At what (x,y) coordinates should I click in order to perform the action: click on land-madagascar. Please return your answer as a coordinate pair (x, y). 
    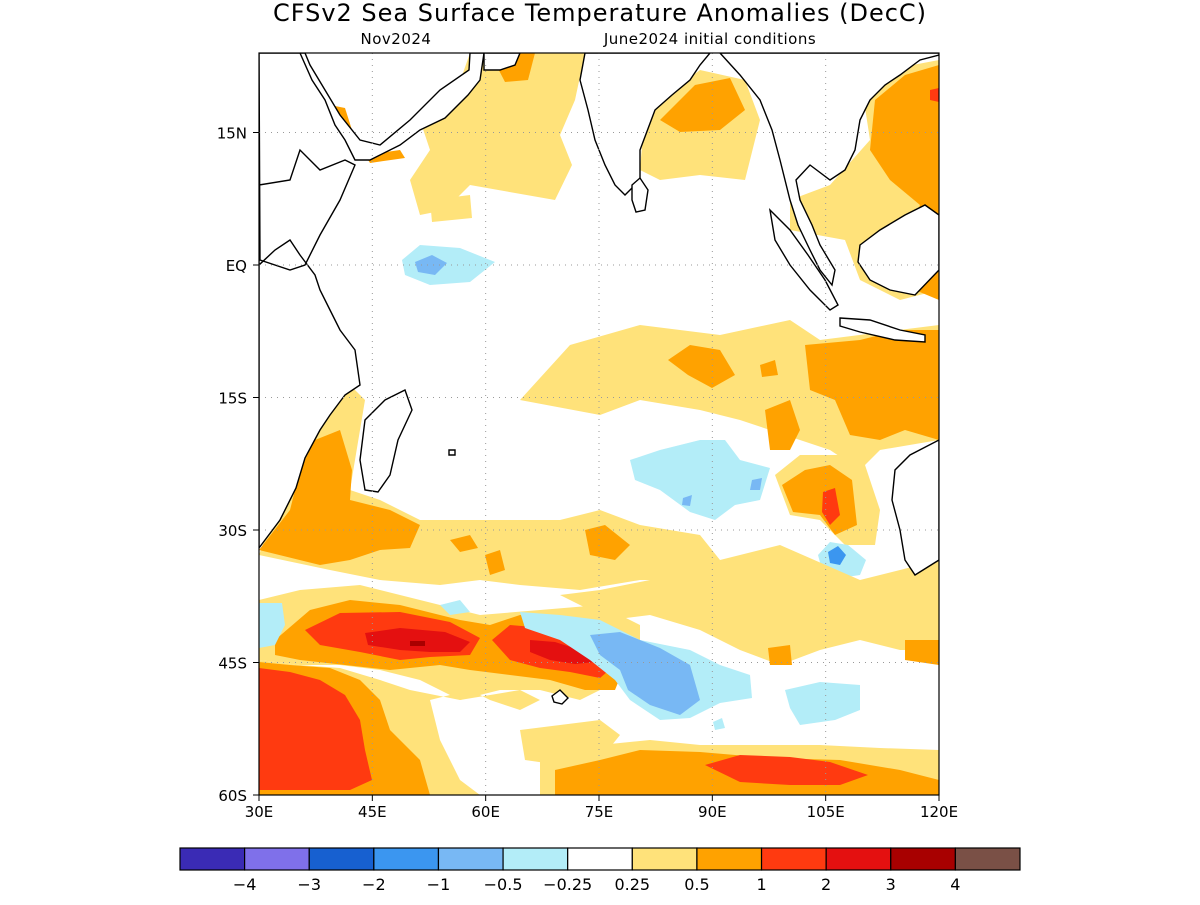
    Looking at the image, I should click on (386, 441).